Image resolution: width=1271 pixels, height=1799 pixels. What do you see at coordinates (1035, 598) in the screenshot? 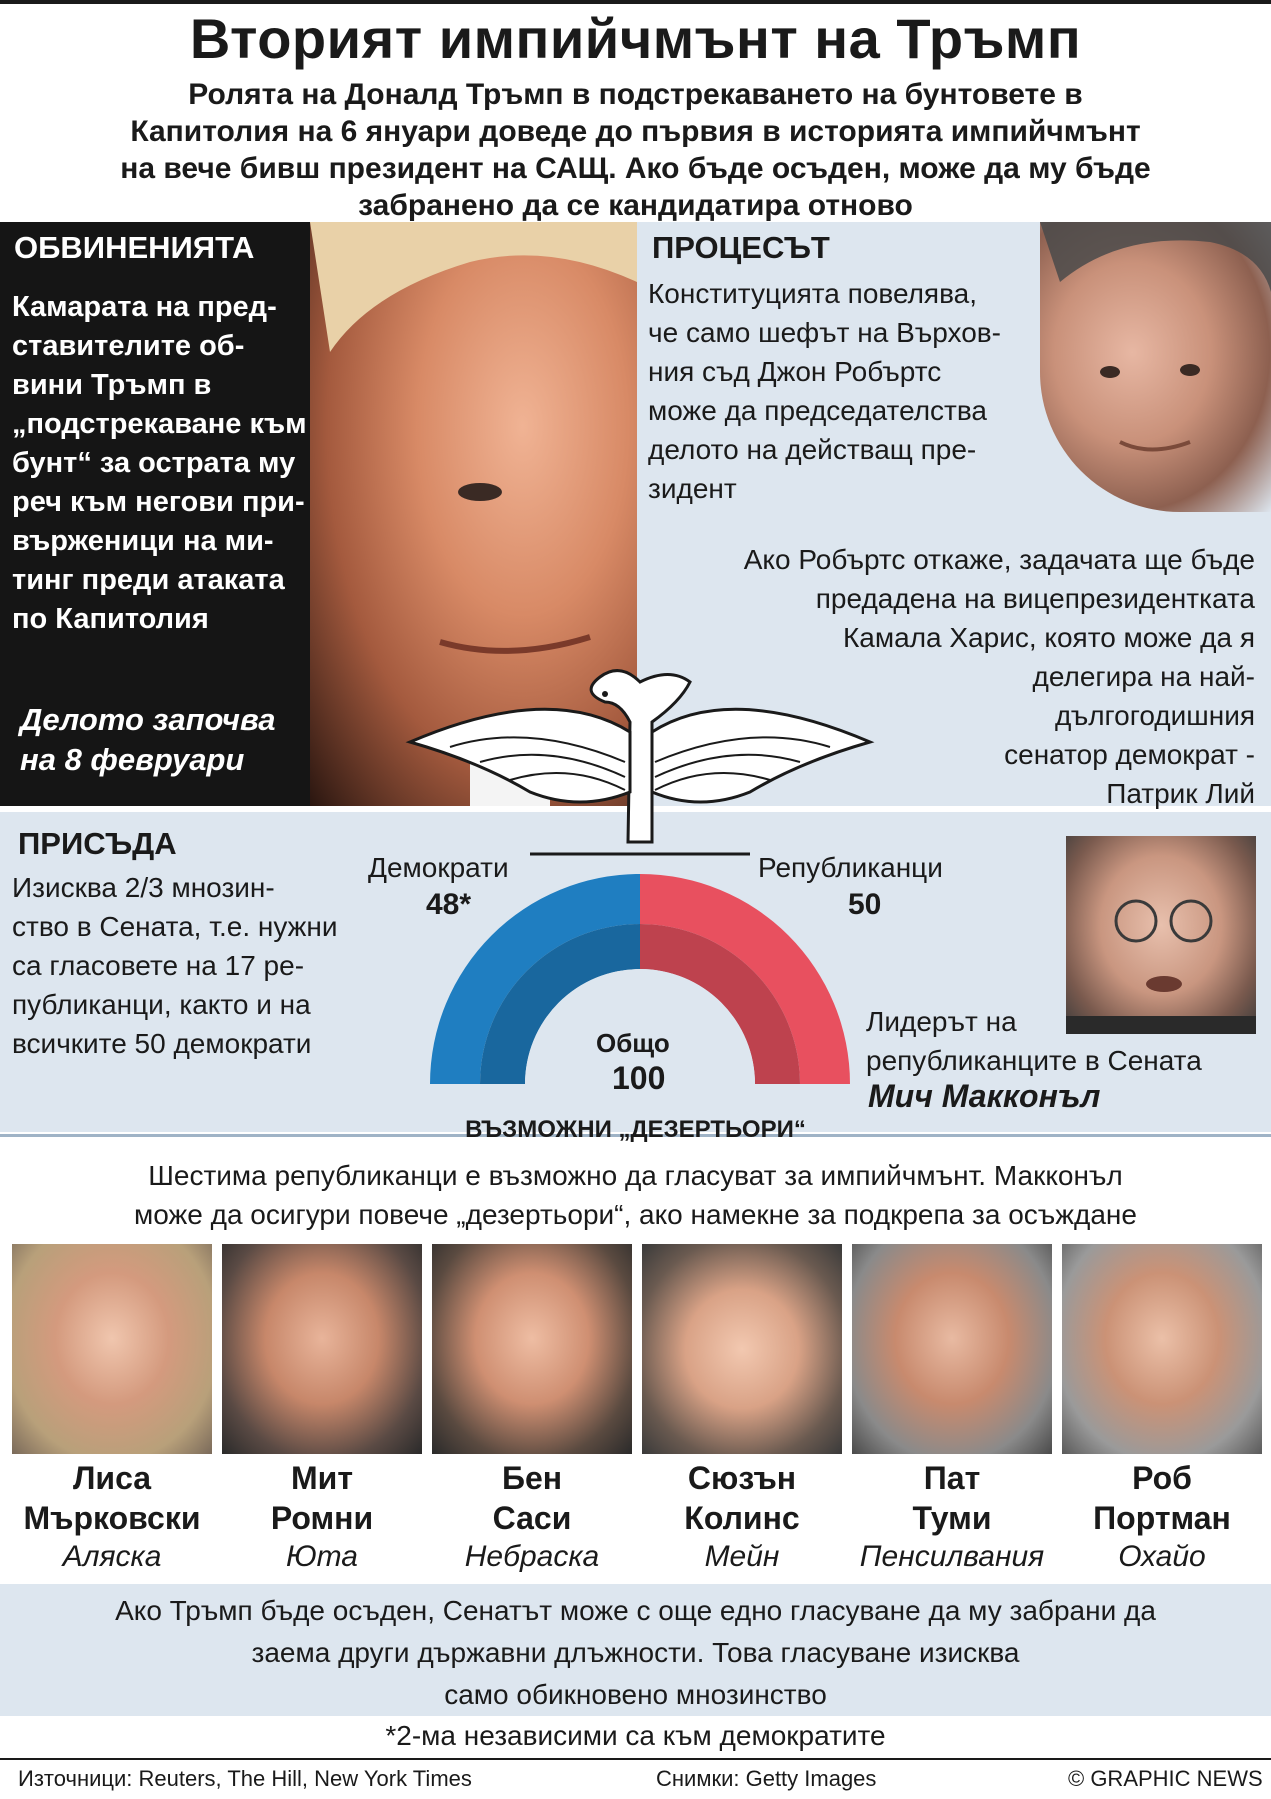
I see `process-line: предадена на вицепрезидентката` at bounding box center [1035, 598].